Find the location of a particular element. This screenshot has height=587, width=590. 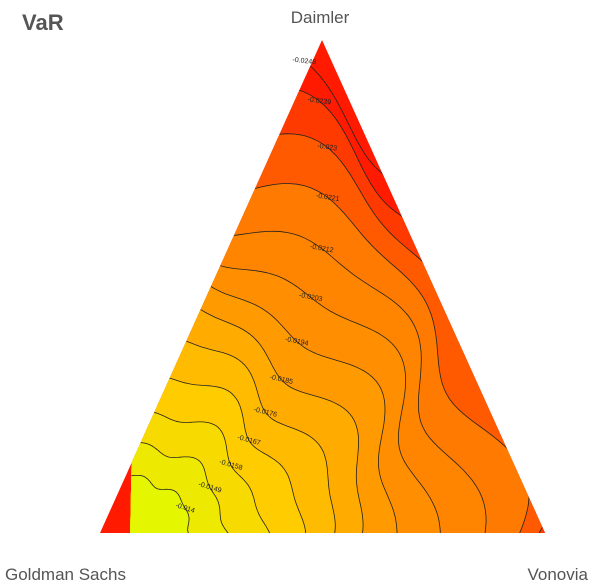

corner-label: Daimler is located at coordinates (320, 17).